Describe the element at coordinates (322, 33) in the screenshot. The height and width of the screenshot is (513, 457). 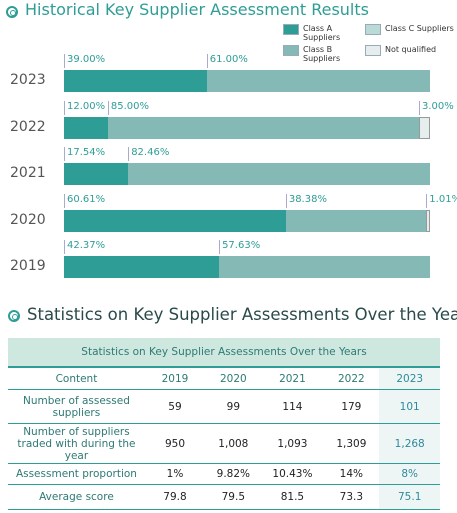
I see `legend-label: Class A Suppliers` at that location.